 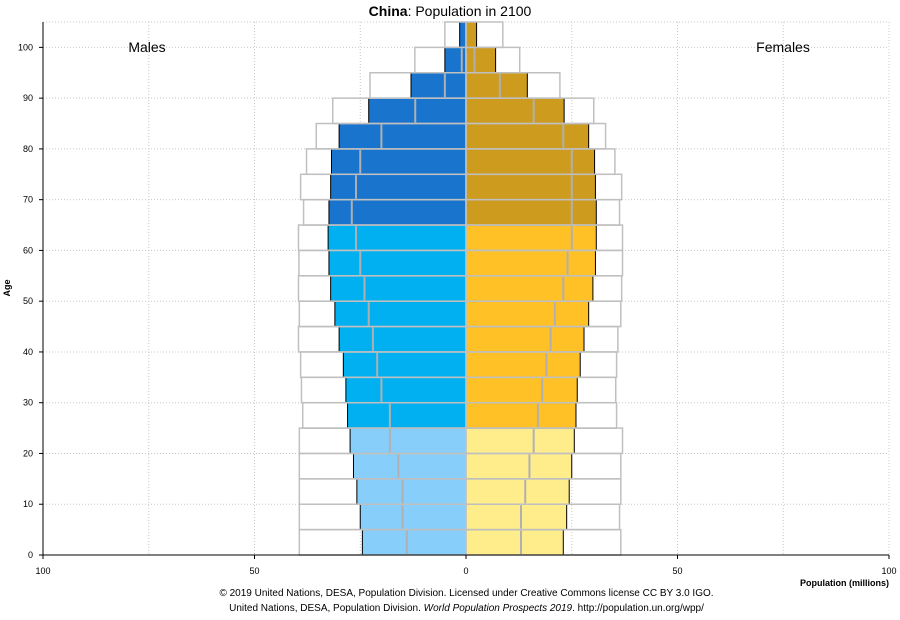 What do you see at coordinates (28, 149) in the screenshot?
I see `y-tick-label: 80` at bounding box center [28, 149].